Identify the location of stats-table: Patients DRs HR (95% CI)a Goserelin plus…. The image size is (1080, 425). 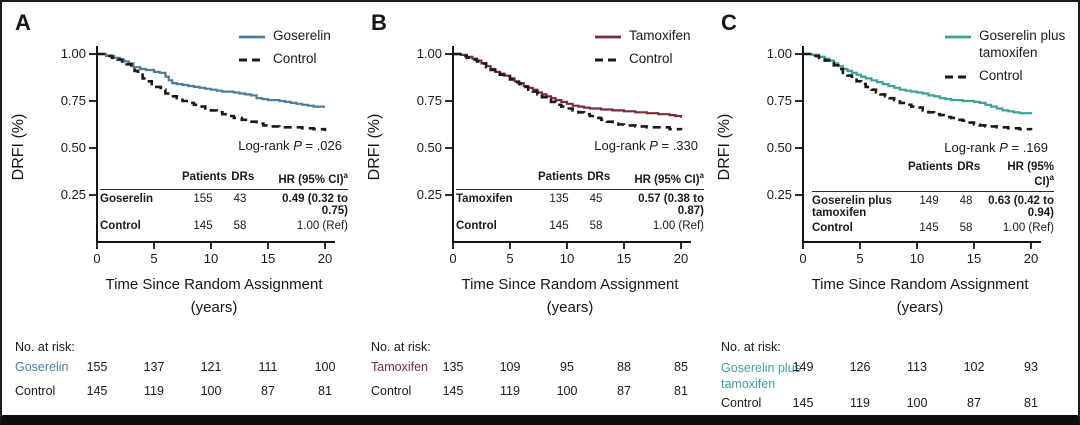
(933, 196).